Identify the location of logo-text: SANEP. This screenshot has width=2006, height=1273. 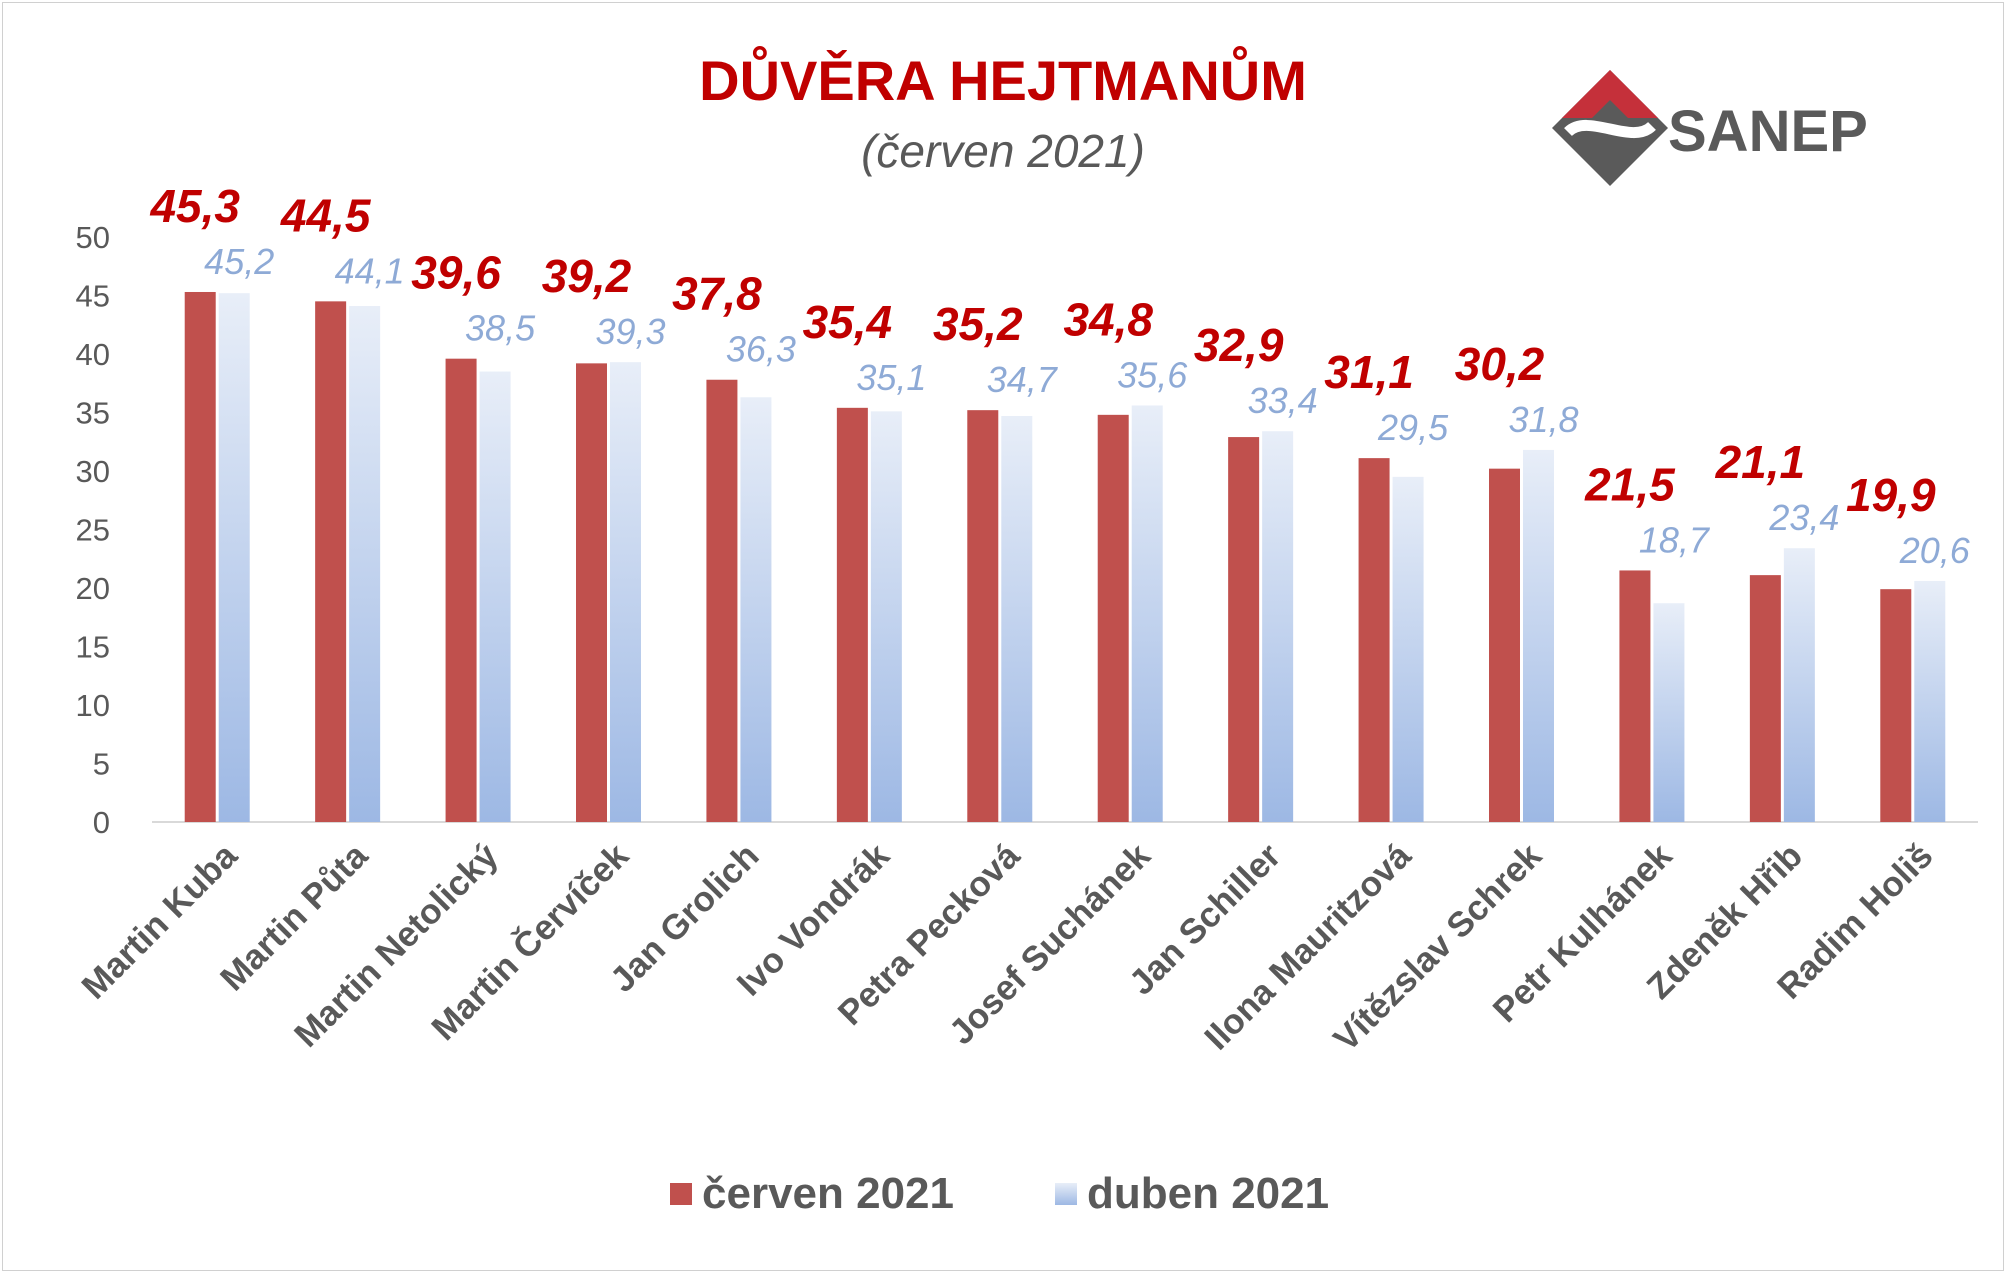
(1768, 131).